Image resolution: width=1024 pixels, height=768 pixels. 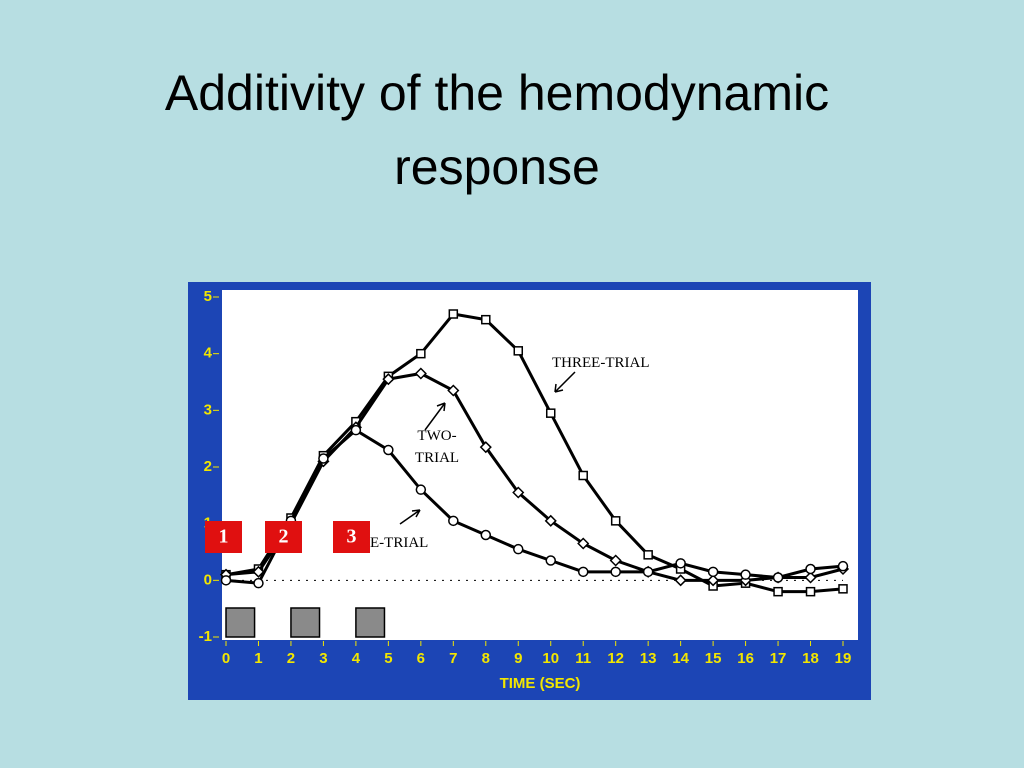 I want to click on x-tick-label: 18, so click(x=810, y=658).